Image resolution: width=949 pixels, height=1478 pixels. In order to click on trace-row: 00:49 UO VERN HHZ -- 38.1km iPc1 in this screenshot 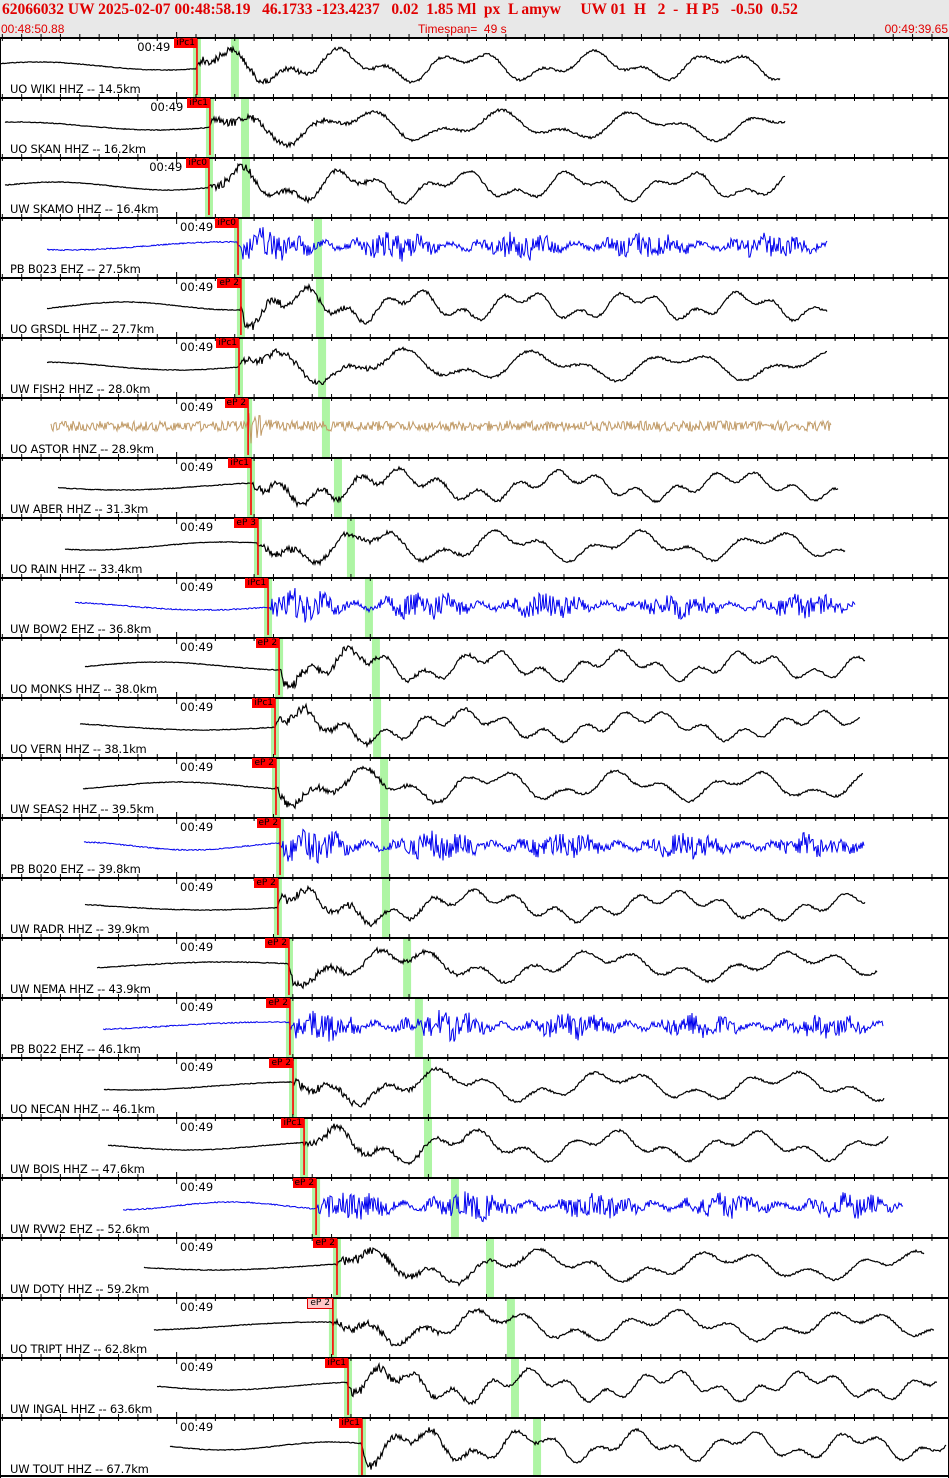, I will do `click(474, 727)`.